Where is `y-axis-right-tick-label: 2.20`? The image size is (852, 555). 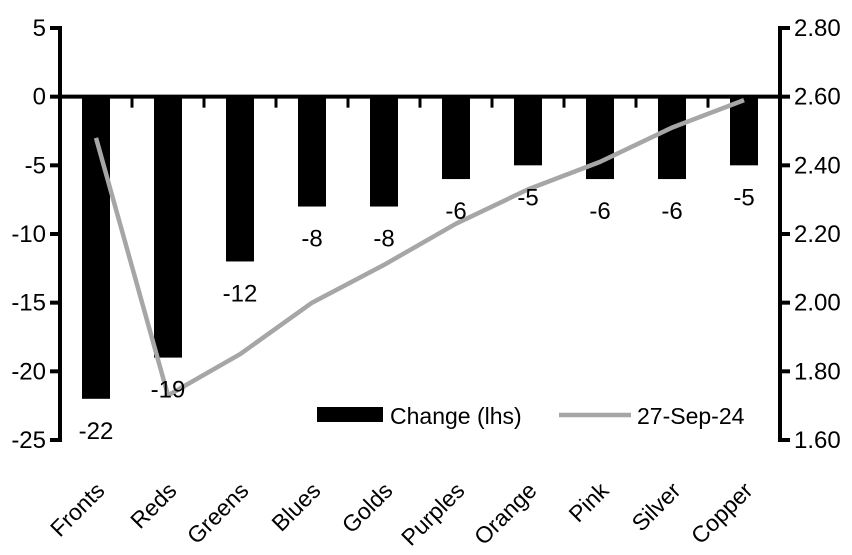
y-axis-right-tick-label: 2.20 is located at coordinates (817, 234).